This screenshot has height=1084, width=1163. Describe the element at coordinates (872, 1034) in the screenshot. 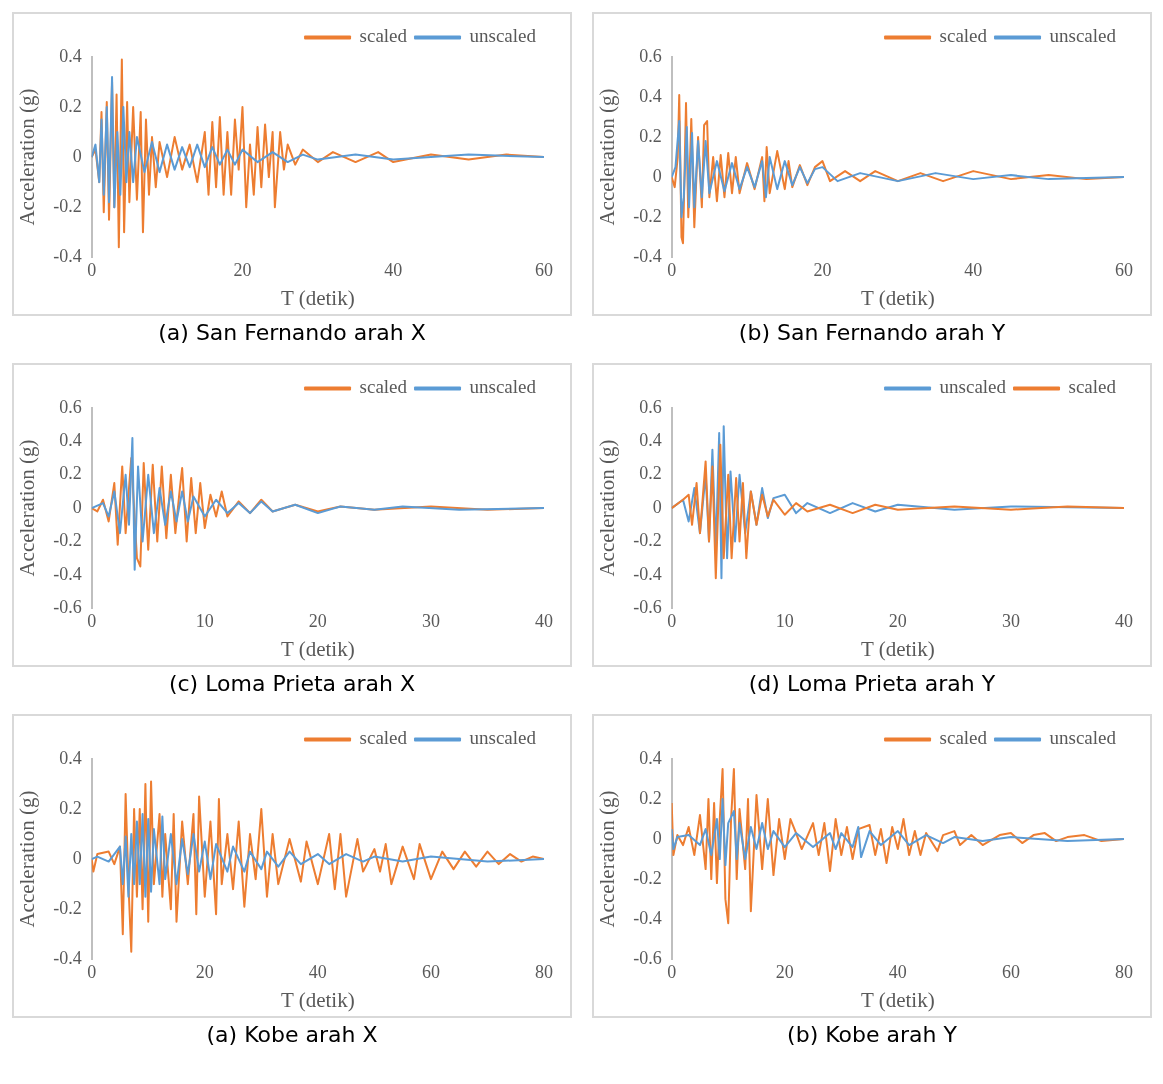

I see `text: (b) Kobe arah Y` at that location.